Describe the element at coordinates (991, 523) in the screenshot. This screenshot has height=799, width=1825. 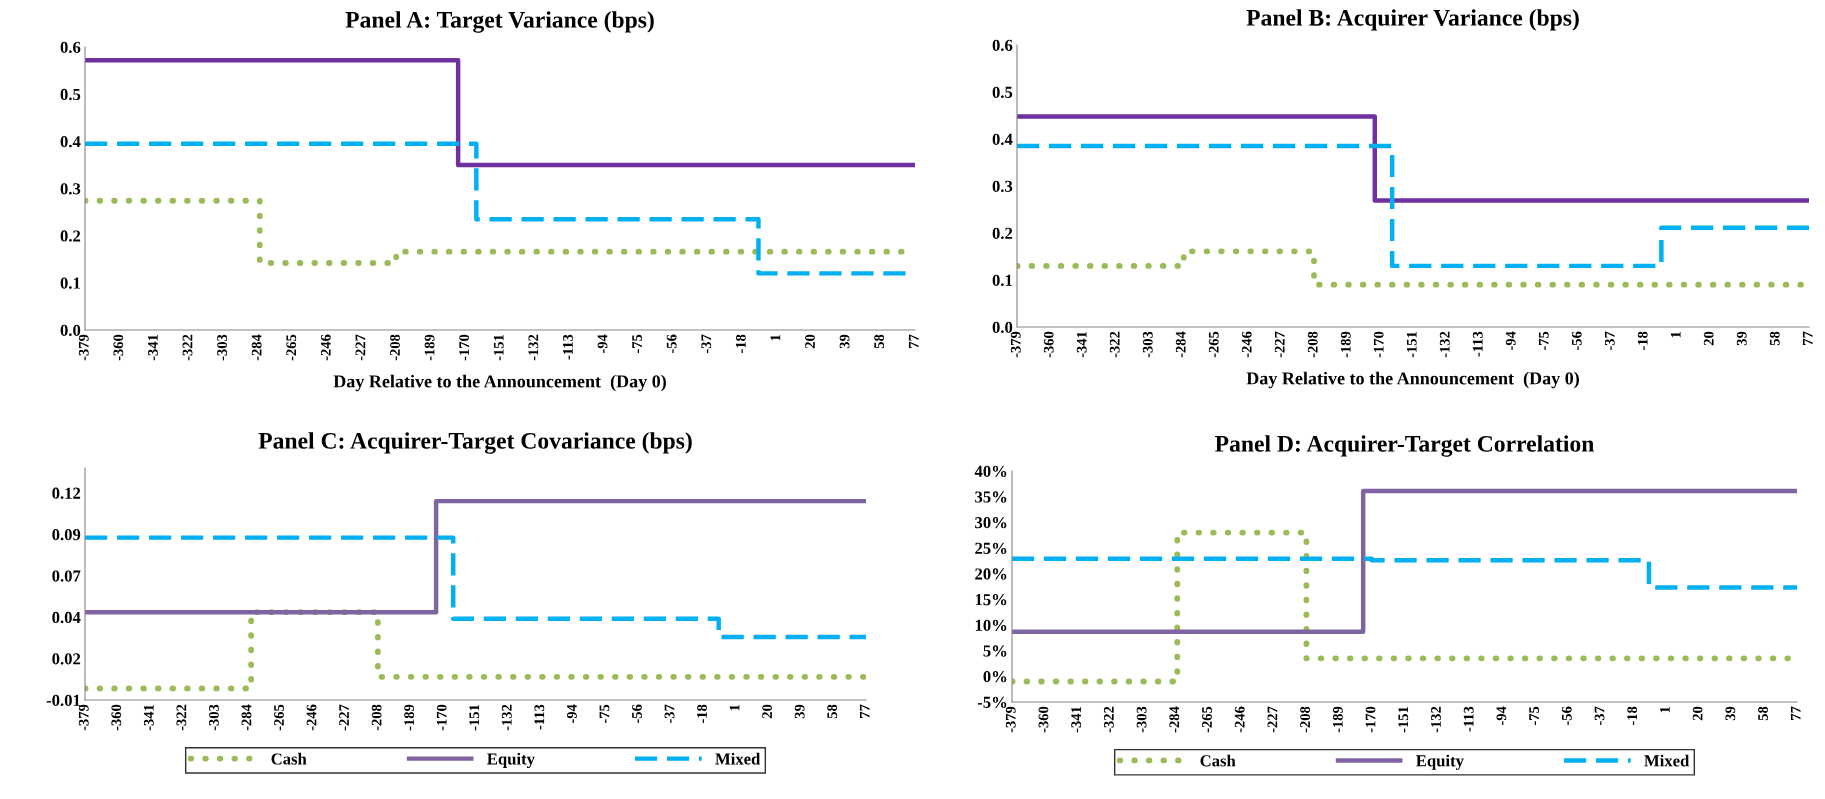
I see `y-tick-label: 30%` at that location.